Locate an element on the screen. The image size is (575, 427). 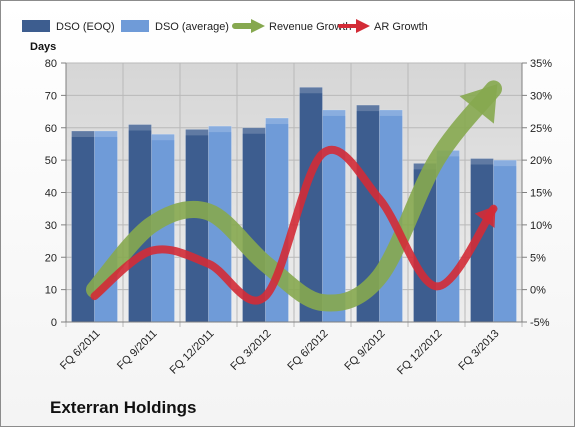
legend-label-dso-average-: DSO (average) is located at coordinates (192, 27).